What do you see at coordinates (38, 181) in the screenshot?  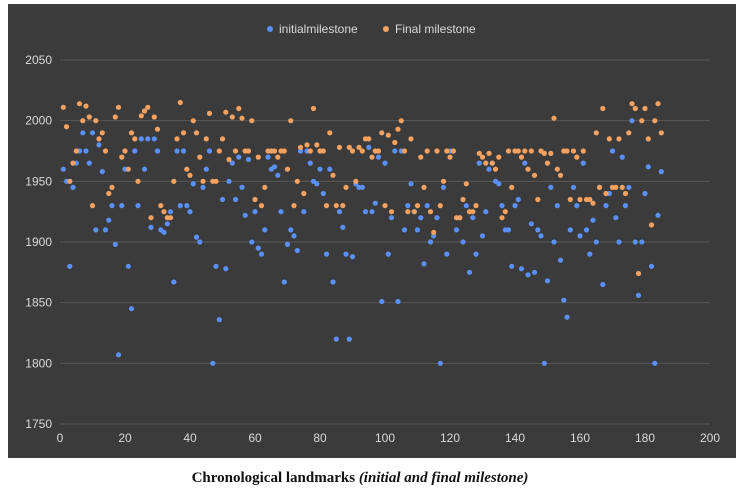 I see `y-tick-label-1950: 1950` at bounding box center [38, 181].